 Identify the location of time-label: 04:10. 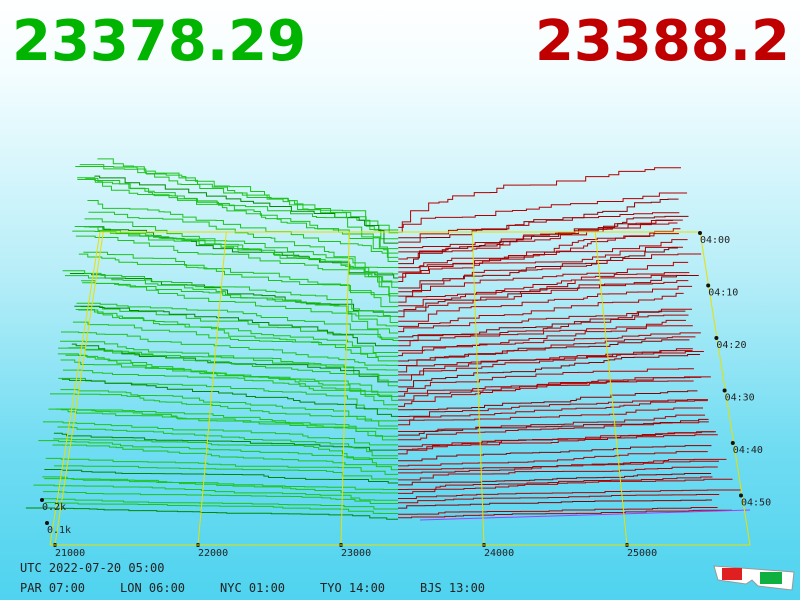
(723, 293).